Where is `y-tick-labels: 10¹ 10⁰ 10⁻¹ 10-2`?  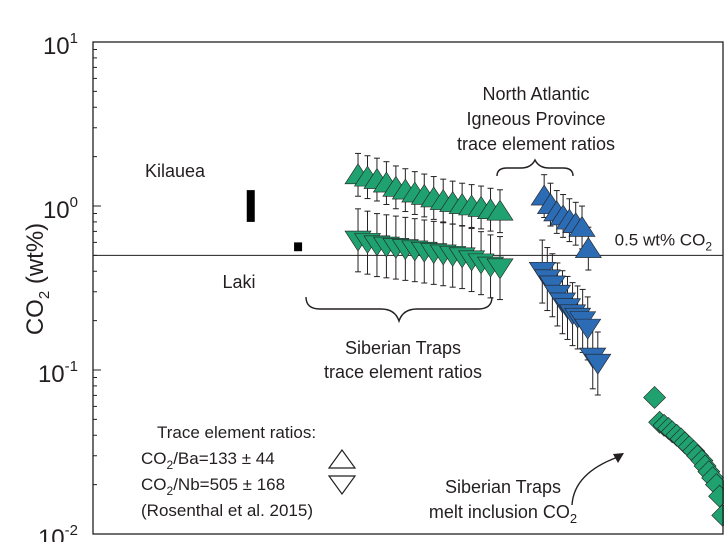 y-tick-labels: 10¹ 10⁰ 10⁻¹ 10-2 is located at coordinates (58, 286).